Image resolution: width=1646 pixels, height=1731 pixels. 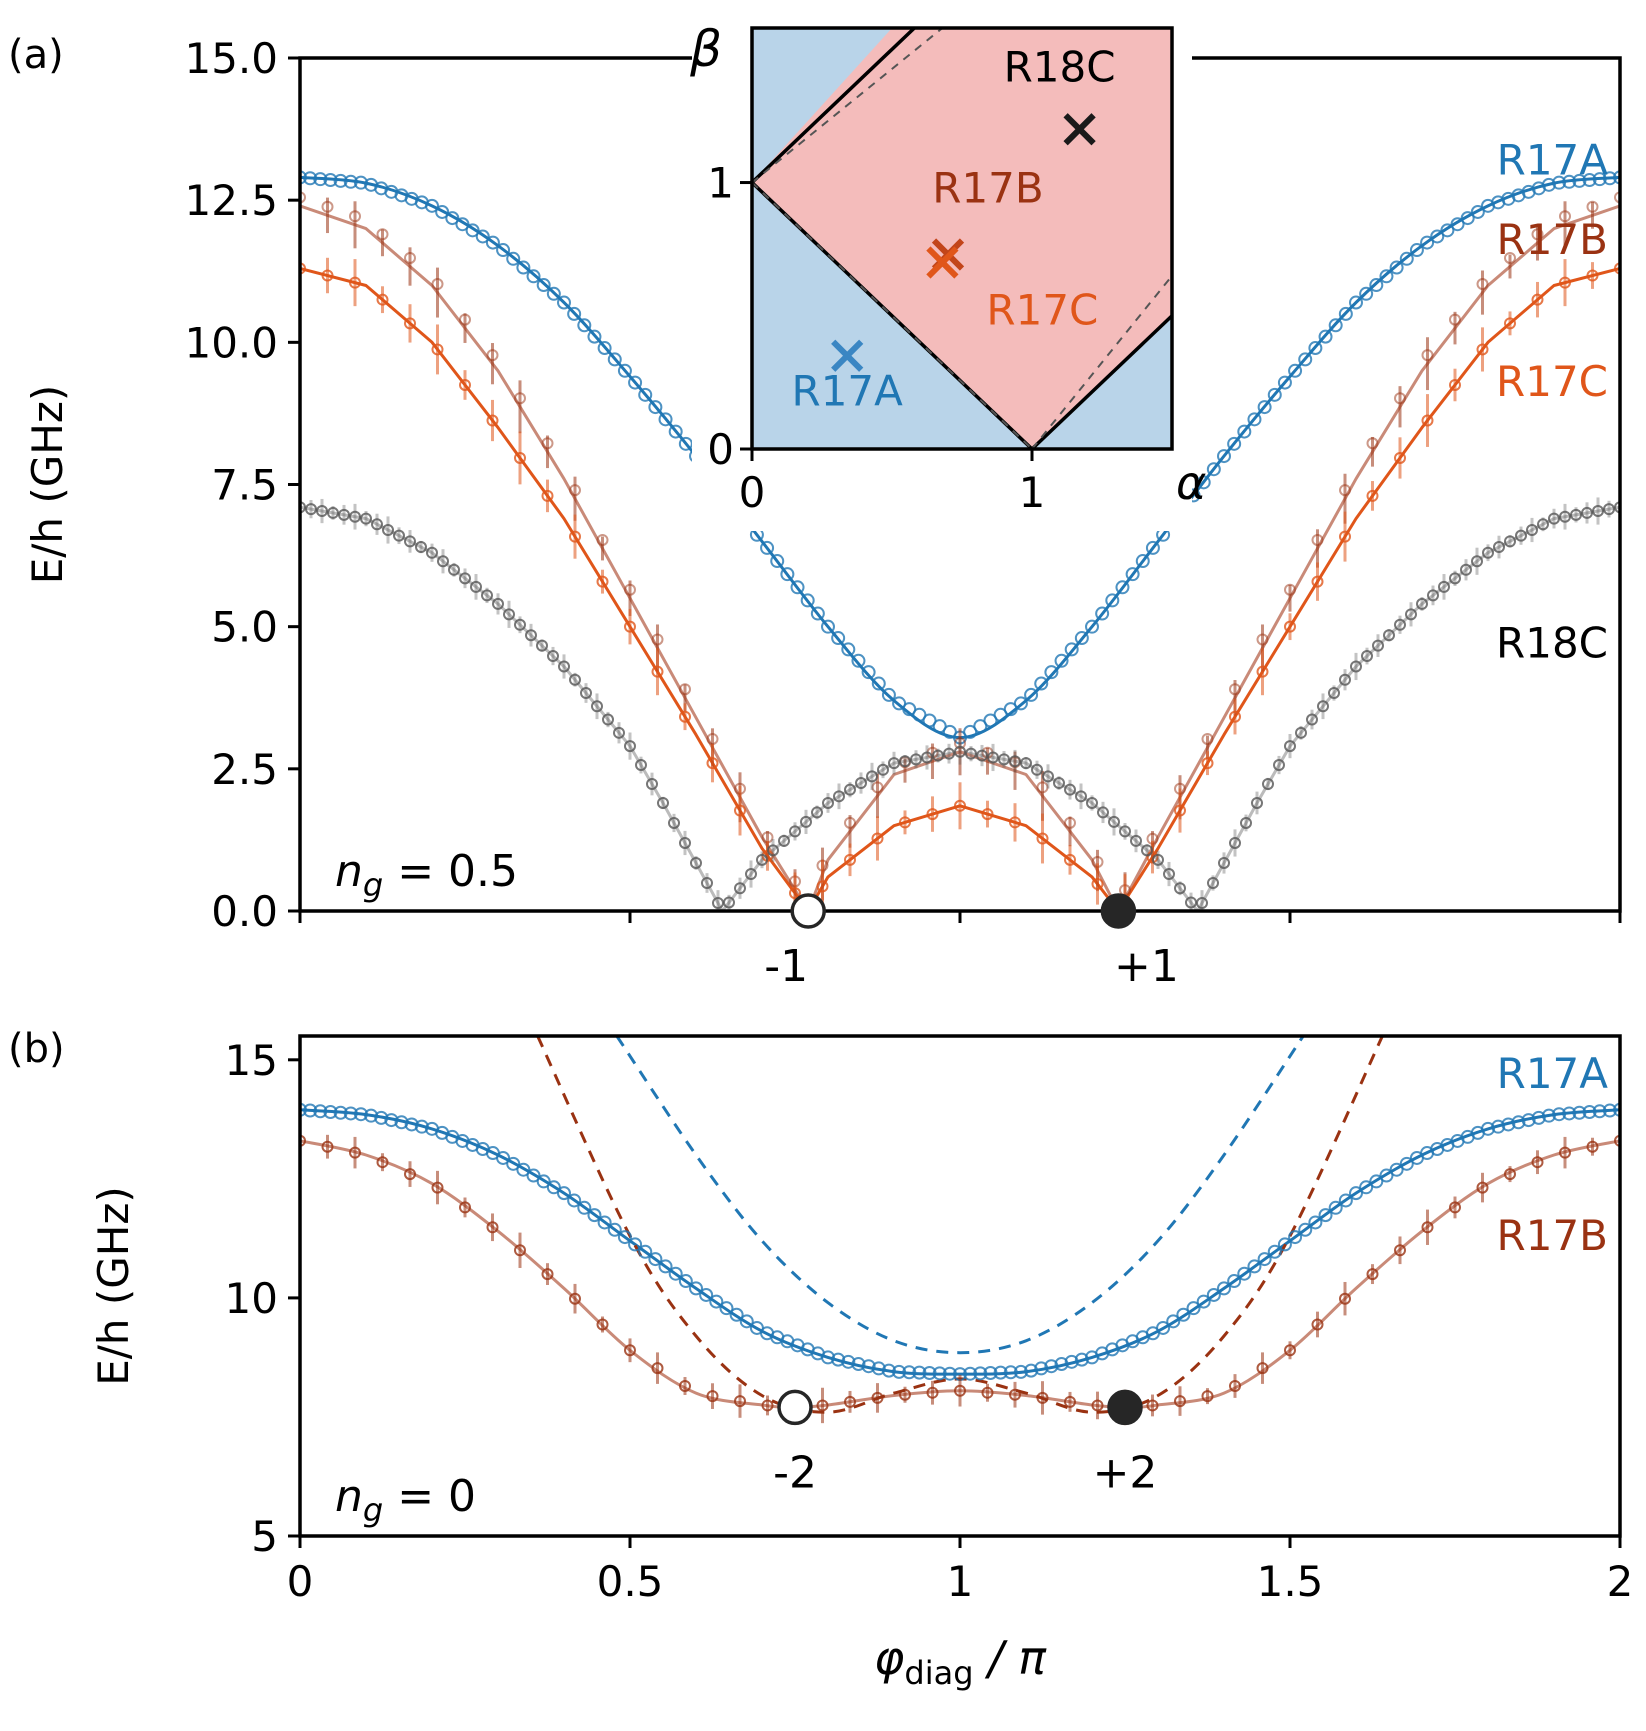 What do you see at coordinates (300, 1581) in the screenshot?
I see `x-tick-label: 0` at bounding box center [300, 1581].